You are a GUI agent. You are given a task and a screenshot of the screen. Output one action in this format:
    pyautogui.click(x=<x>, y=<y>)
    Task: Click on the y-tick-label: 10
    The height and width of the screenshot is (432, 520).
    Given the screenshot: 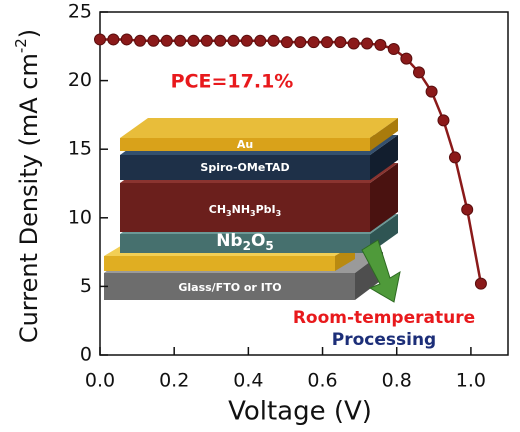 What is the action you would take?
    pyautogui.click(x=80, y=217)
    